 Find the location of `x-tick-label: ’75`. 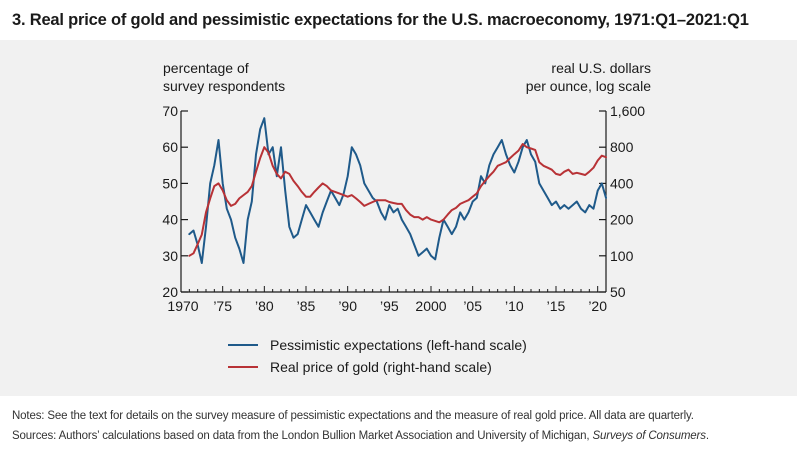

x-tick-label: ’75 is located at coordinates (222, 306).